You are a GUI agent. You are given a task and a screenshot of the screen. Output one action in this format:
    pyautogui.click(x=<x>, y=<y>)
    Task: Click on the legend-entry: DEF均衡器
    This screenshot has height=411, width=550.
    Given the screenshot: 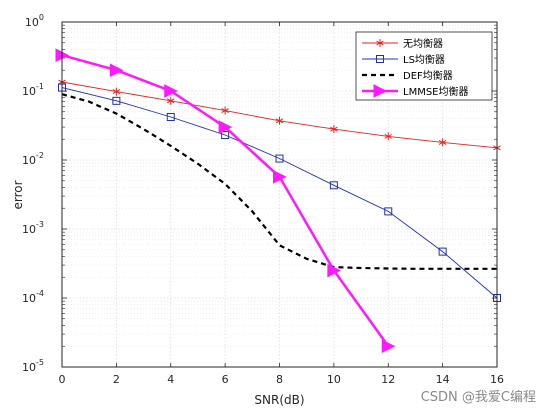 What is the action you would take?
    pyautogui.click(x=407, y=76)
    